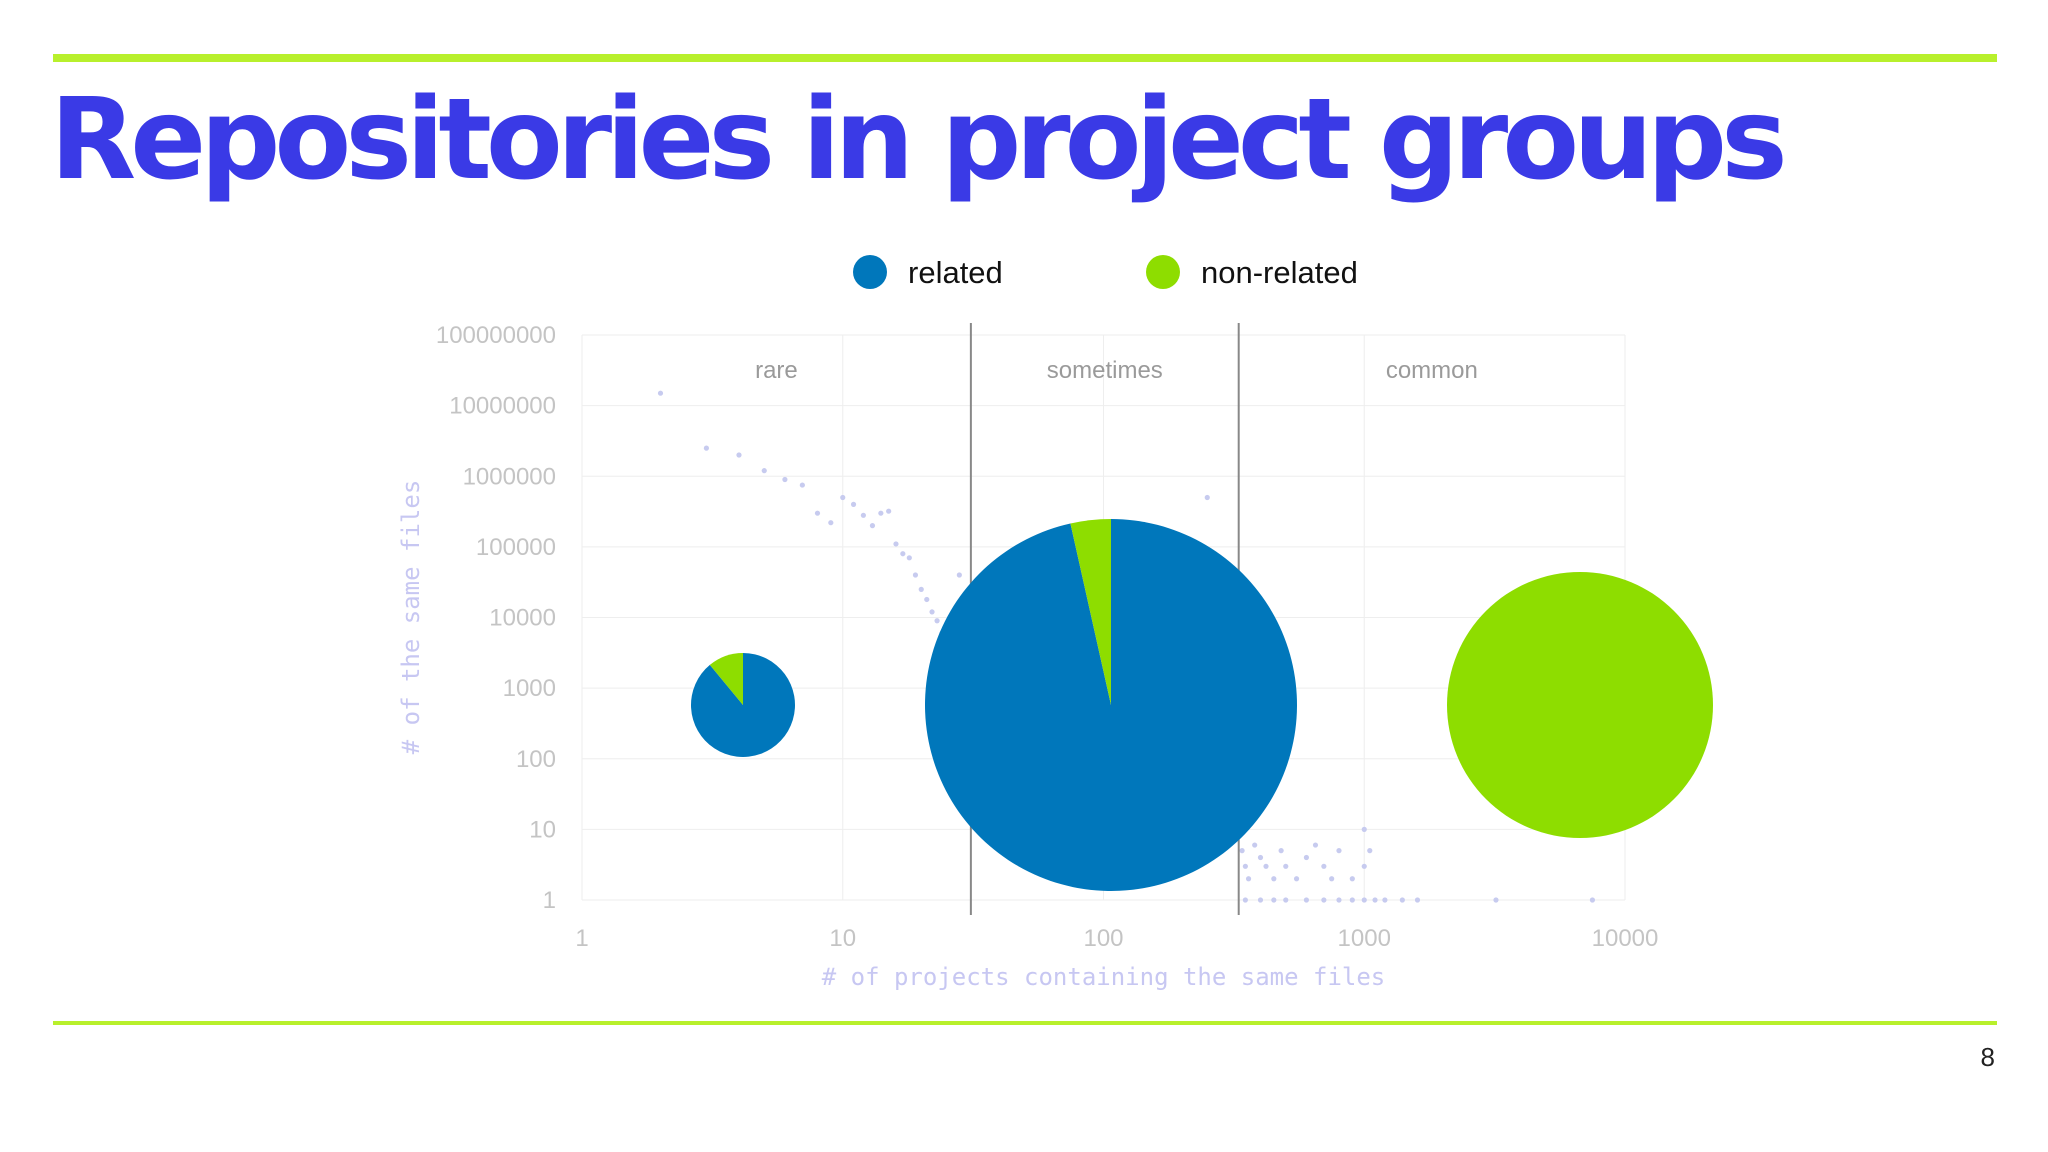 The height and width of the screenshot is (1152, 2048). I want to click on y-tick-label: 100000000, so click(496, 335).